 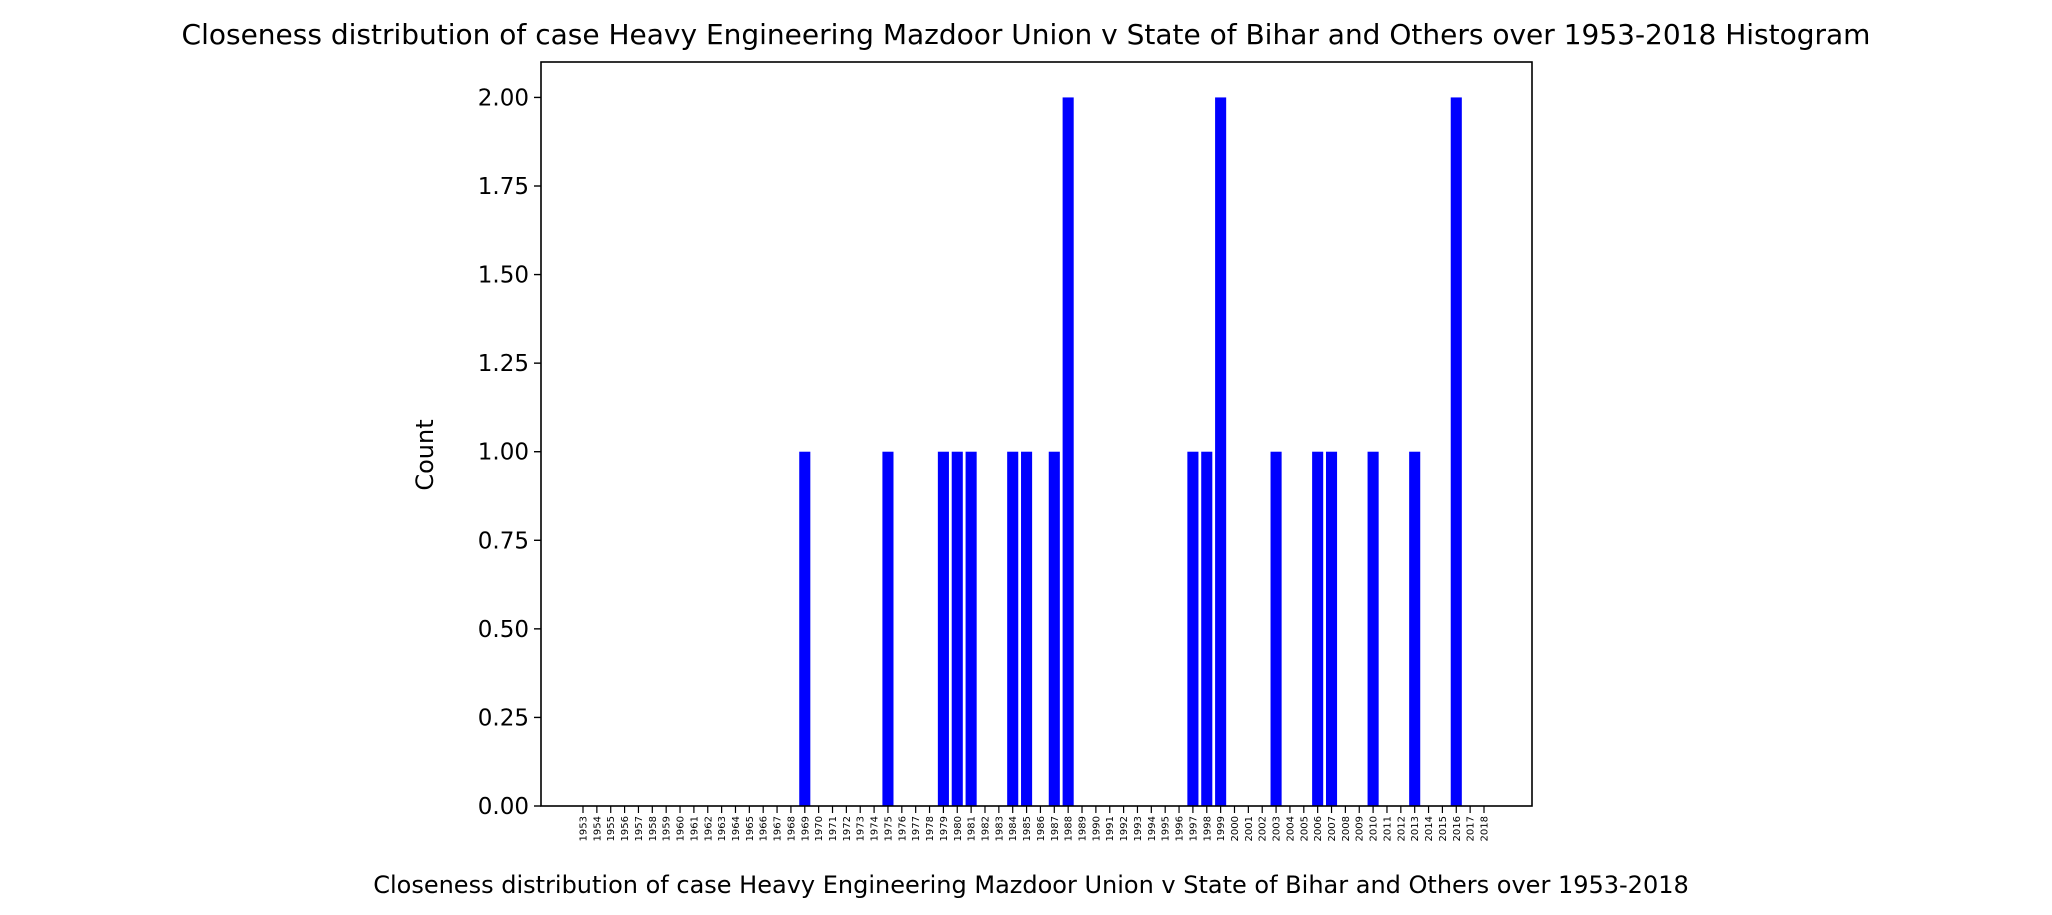 I want to click on x-tick-label: 2001, so click(x=1249, y=828).